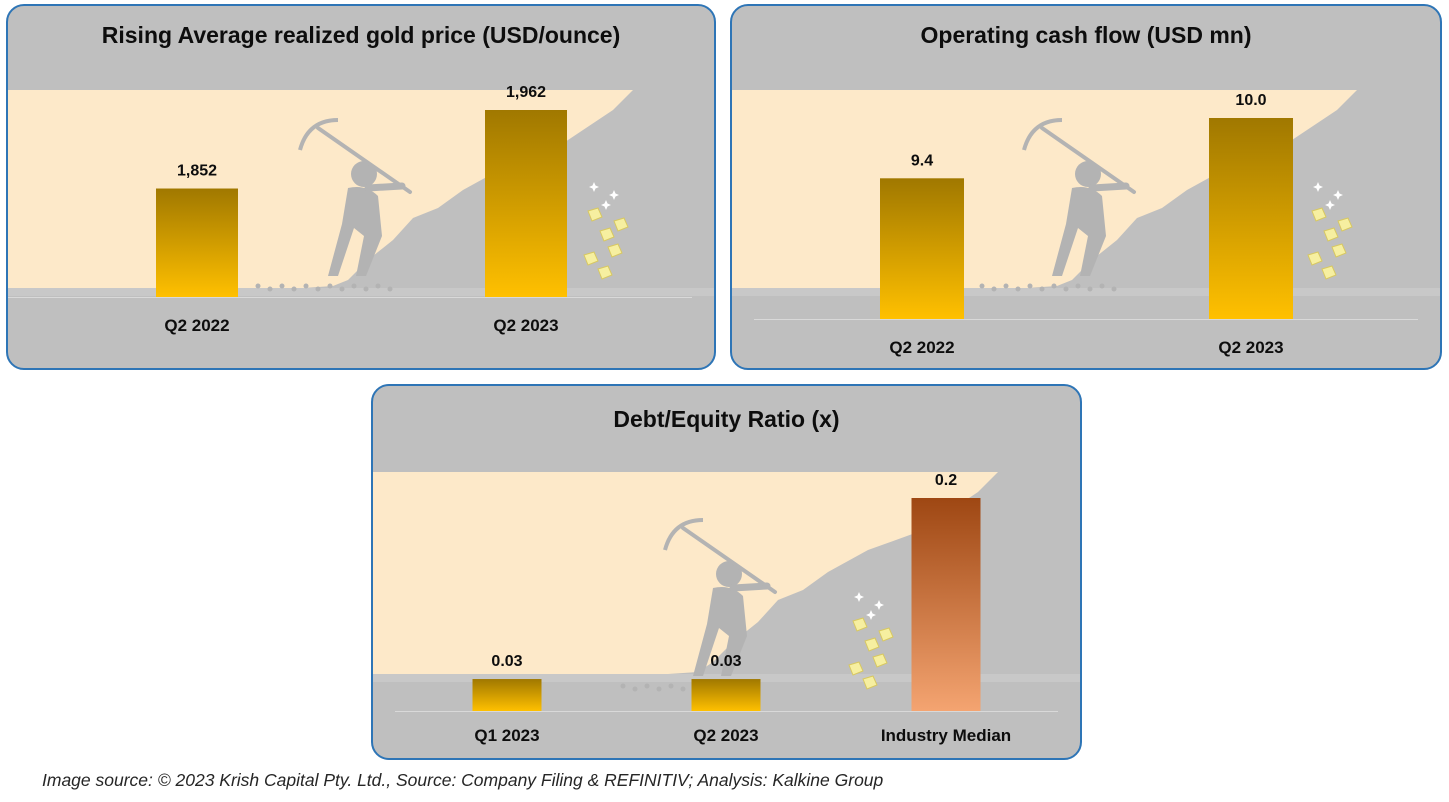 This screenshot has height=802, width=1449. I want to click on chart-title: Operating cash flow (USD mn), so click(1086, 35).